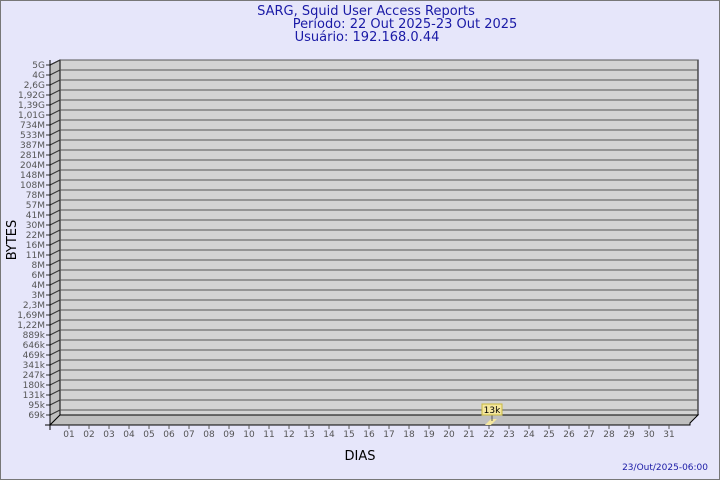 The width and height of the screenshot is (720, 480). I want to click on y-tick-label: 16M, so click(35, 246).